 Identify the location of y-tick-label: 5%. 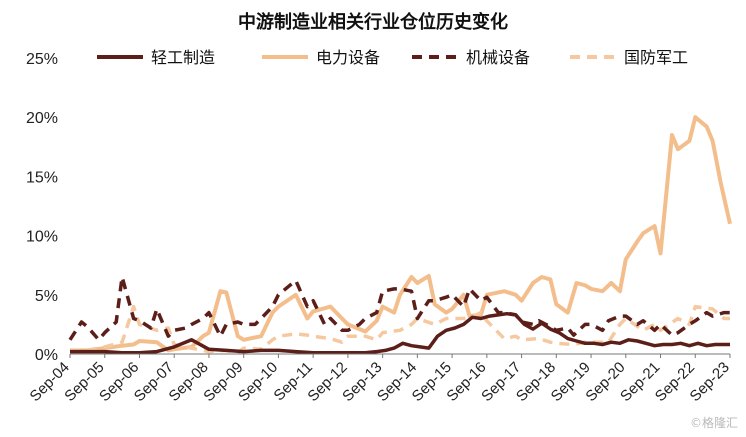
(46, 296).